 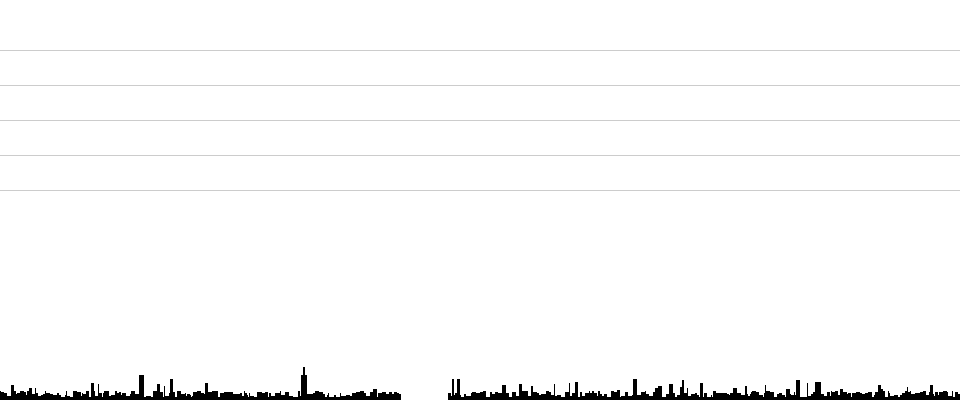 What do you see at coordinates (480, 85) in the screenshot?
I see `rule-line` at bounding box center [480, 85].